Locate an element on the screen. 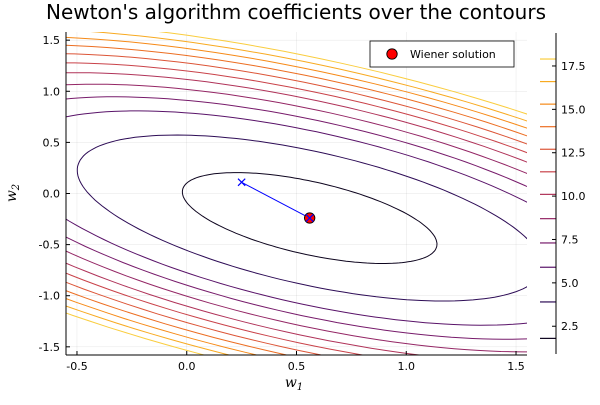  colorbar-tick-label-2: 7.5 is located at coordinates (570, 239).